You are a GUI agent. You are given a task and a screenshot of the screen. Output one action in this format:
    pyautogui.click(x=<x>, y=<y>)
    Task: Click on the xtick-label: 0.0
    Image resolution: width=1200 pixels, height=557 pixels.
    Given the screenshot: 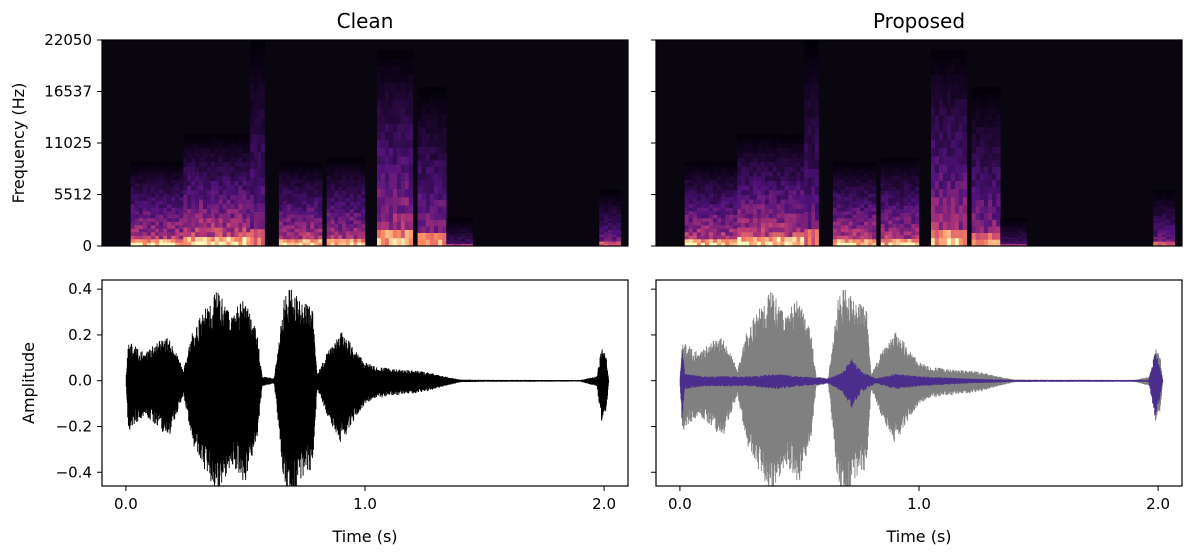 What is the action you would take?
    pyautogui.click(x=680, y=504)
    